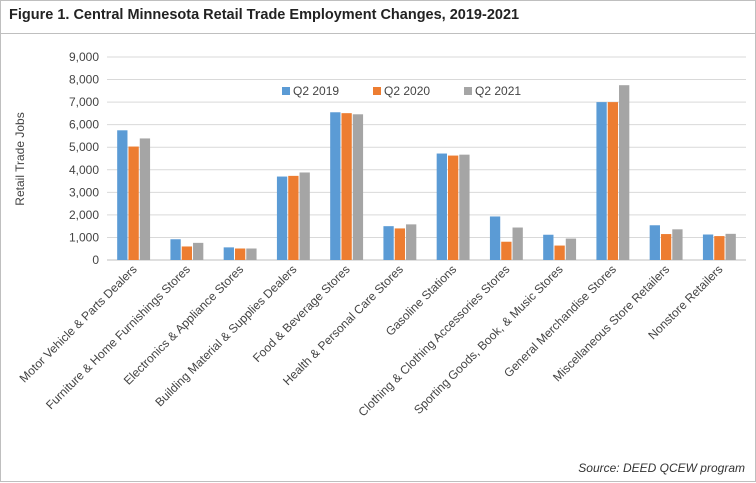  I want to click on legend: Q2 2019 Q2 2020 Q2 2021, so click(401, 91).